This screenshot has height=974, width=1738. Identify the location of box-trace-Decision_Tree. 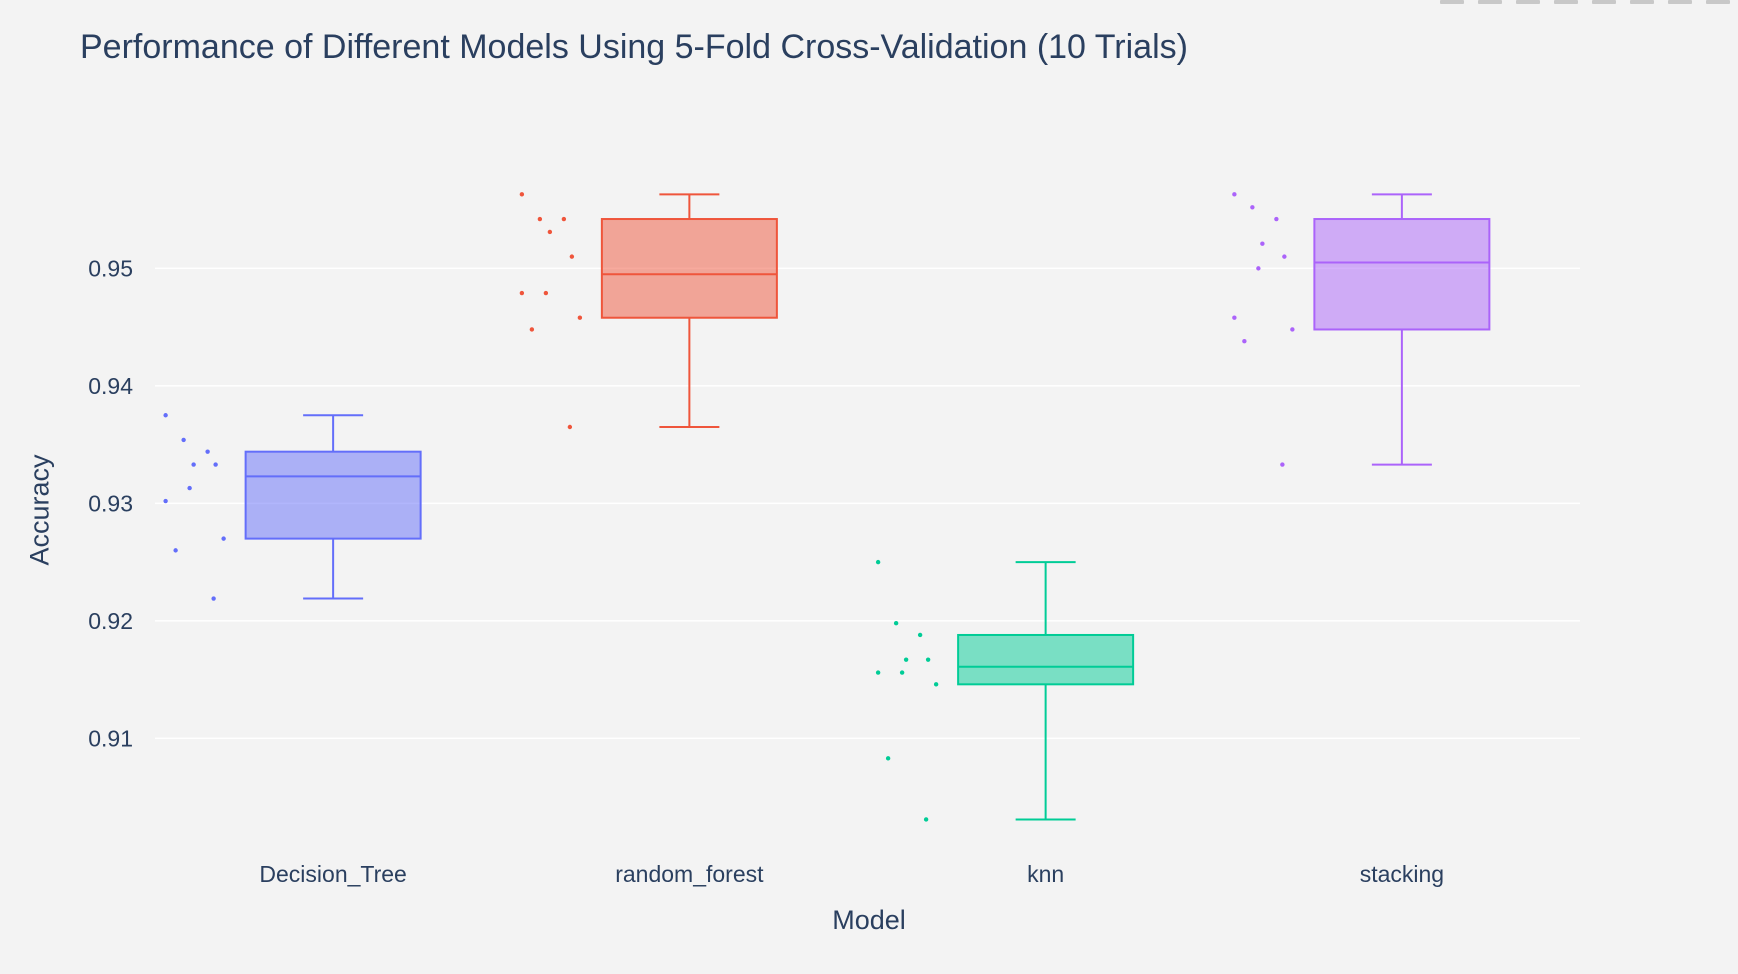
(292, 507).